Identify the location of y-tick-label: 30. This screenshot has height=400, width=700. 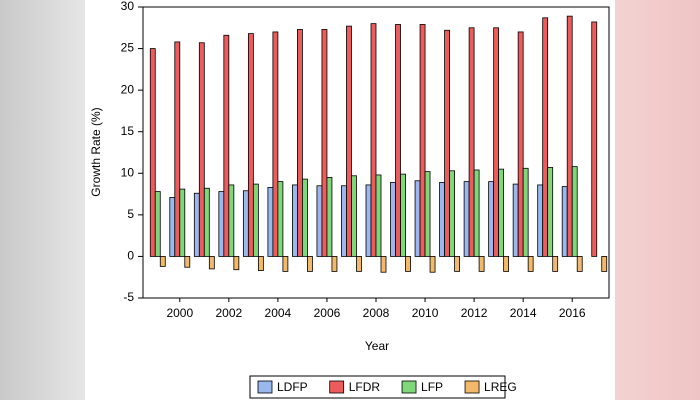
(128, 6).